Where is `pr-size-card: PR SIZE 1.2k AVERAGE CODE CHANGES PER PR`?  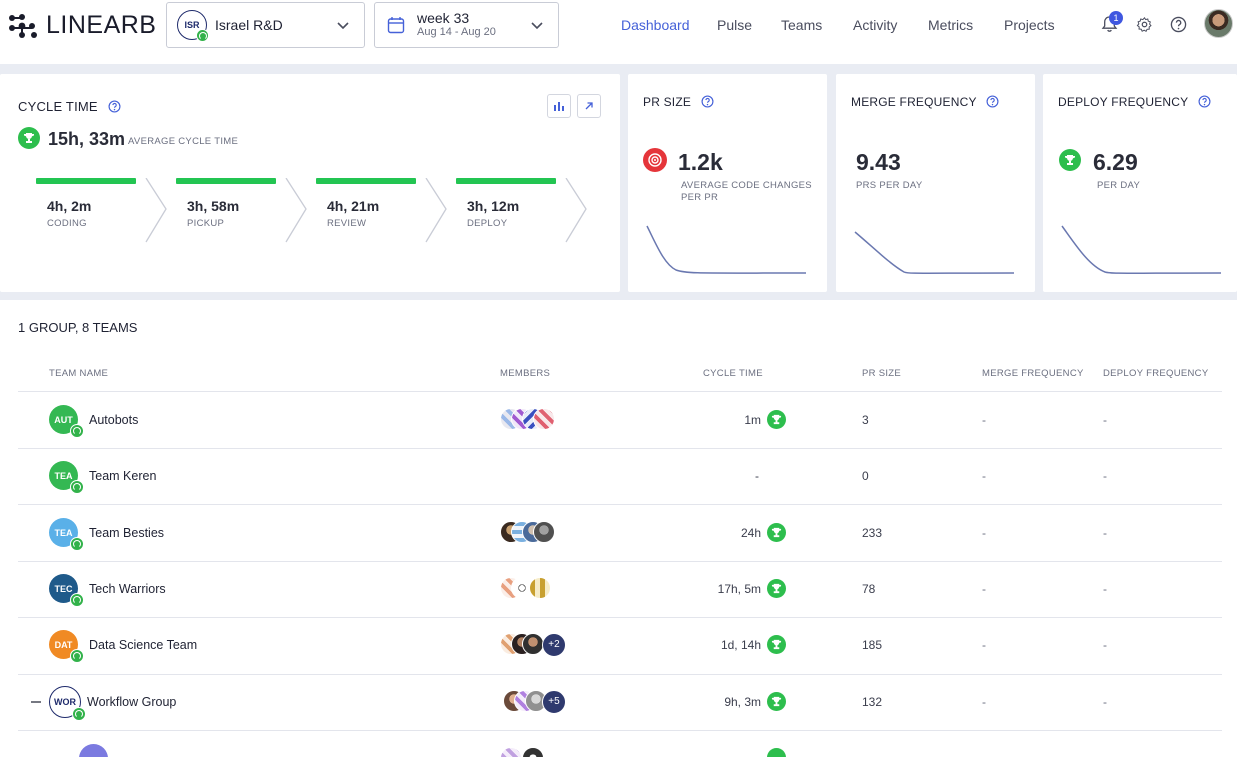 pr-size-card: PR SIZE 1.2k AVERAGE CODE CHANGES PER PR is located at coordinates (727, 183).